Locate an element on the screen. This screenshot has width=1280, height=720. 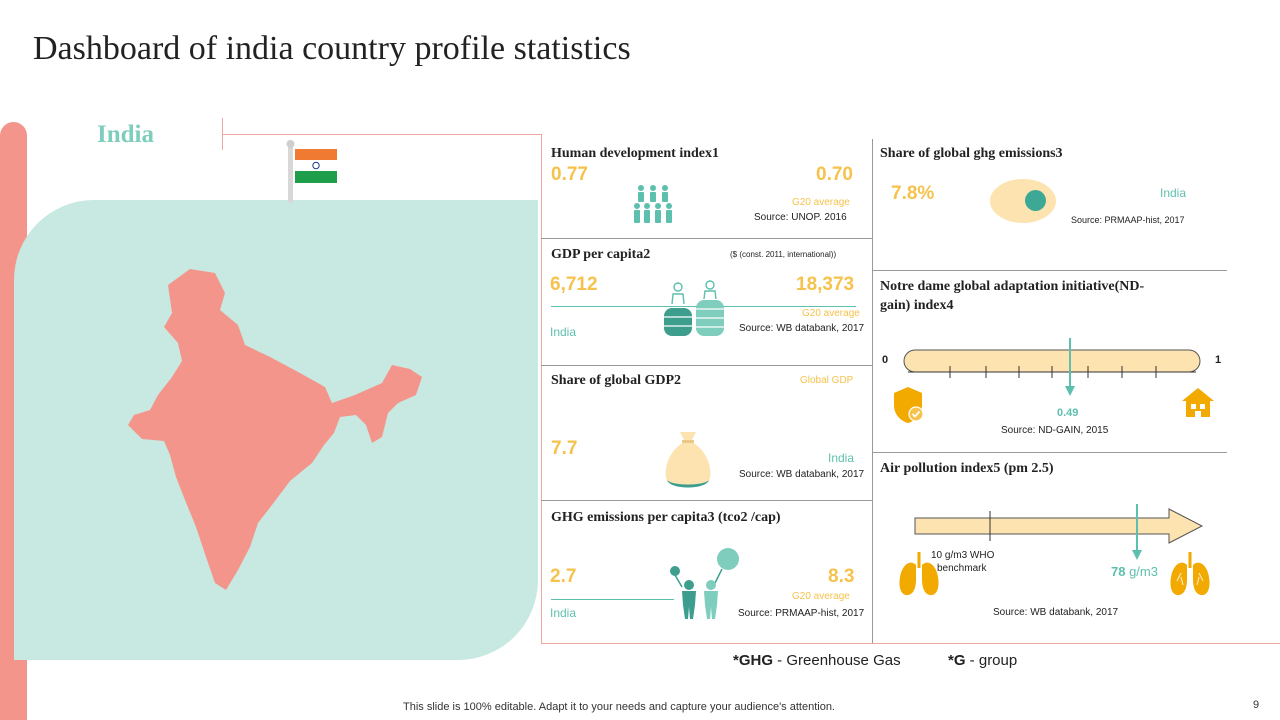
legend-g: *G - group is located at coordinates (982, 660).